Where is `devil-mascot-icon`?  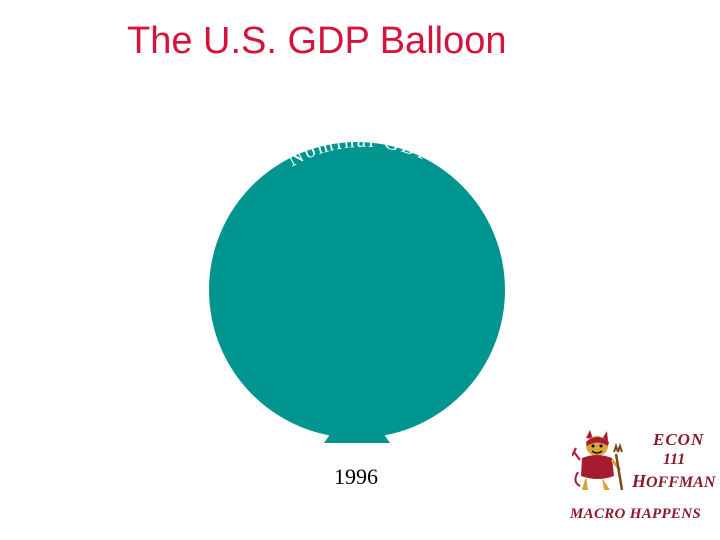
devil-mascot-icon is located at coordinates (598, 460).